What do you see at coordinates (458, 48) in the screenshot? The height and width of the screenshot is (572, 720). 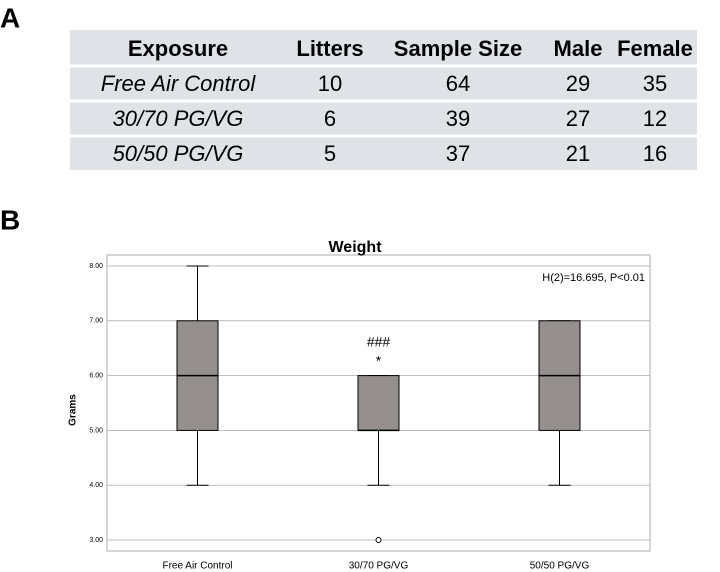 I see `table-header: Sample Size` at bounding box center [458, 48].